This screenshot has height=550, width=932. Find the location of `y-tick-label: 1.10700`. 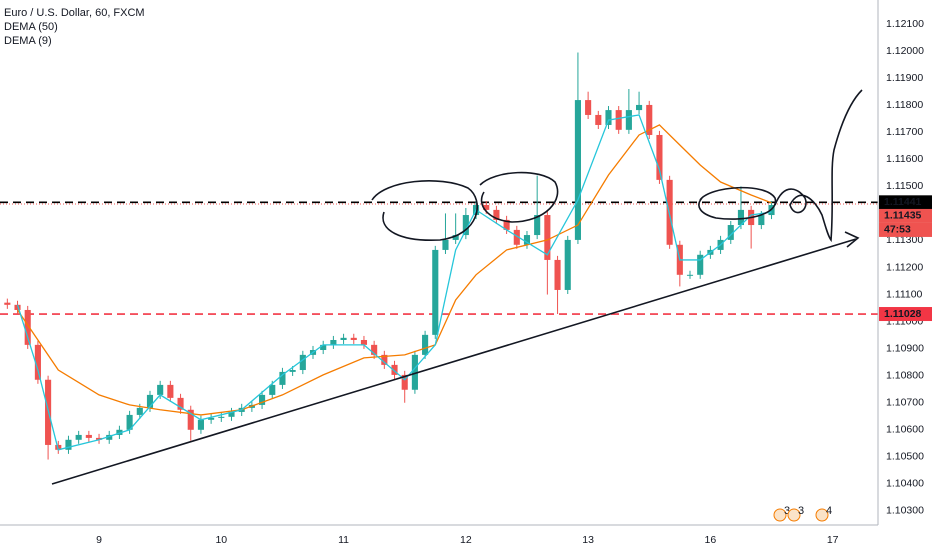

y-tick-label: 1.10700 is located at coordinates (905, 403).